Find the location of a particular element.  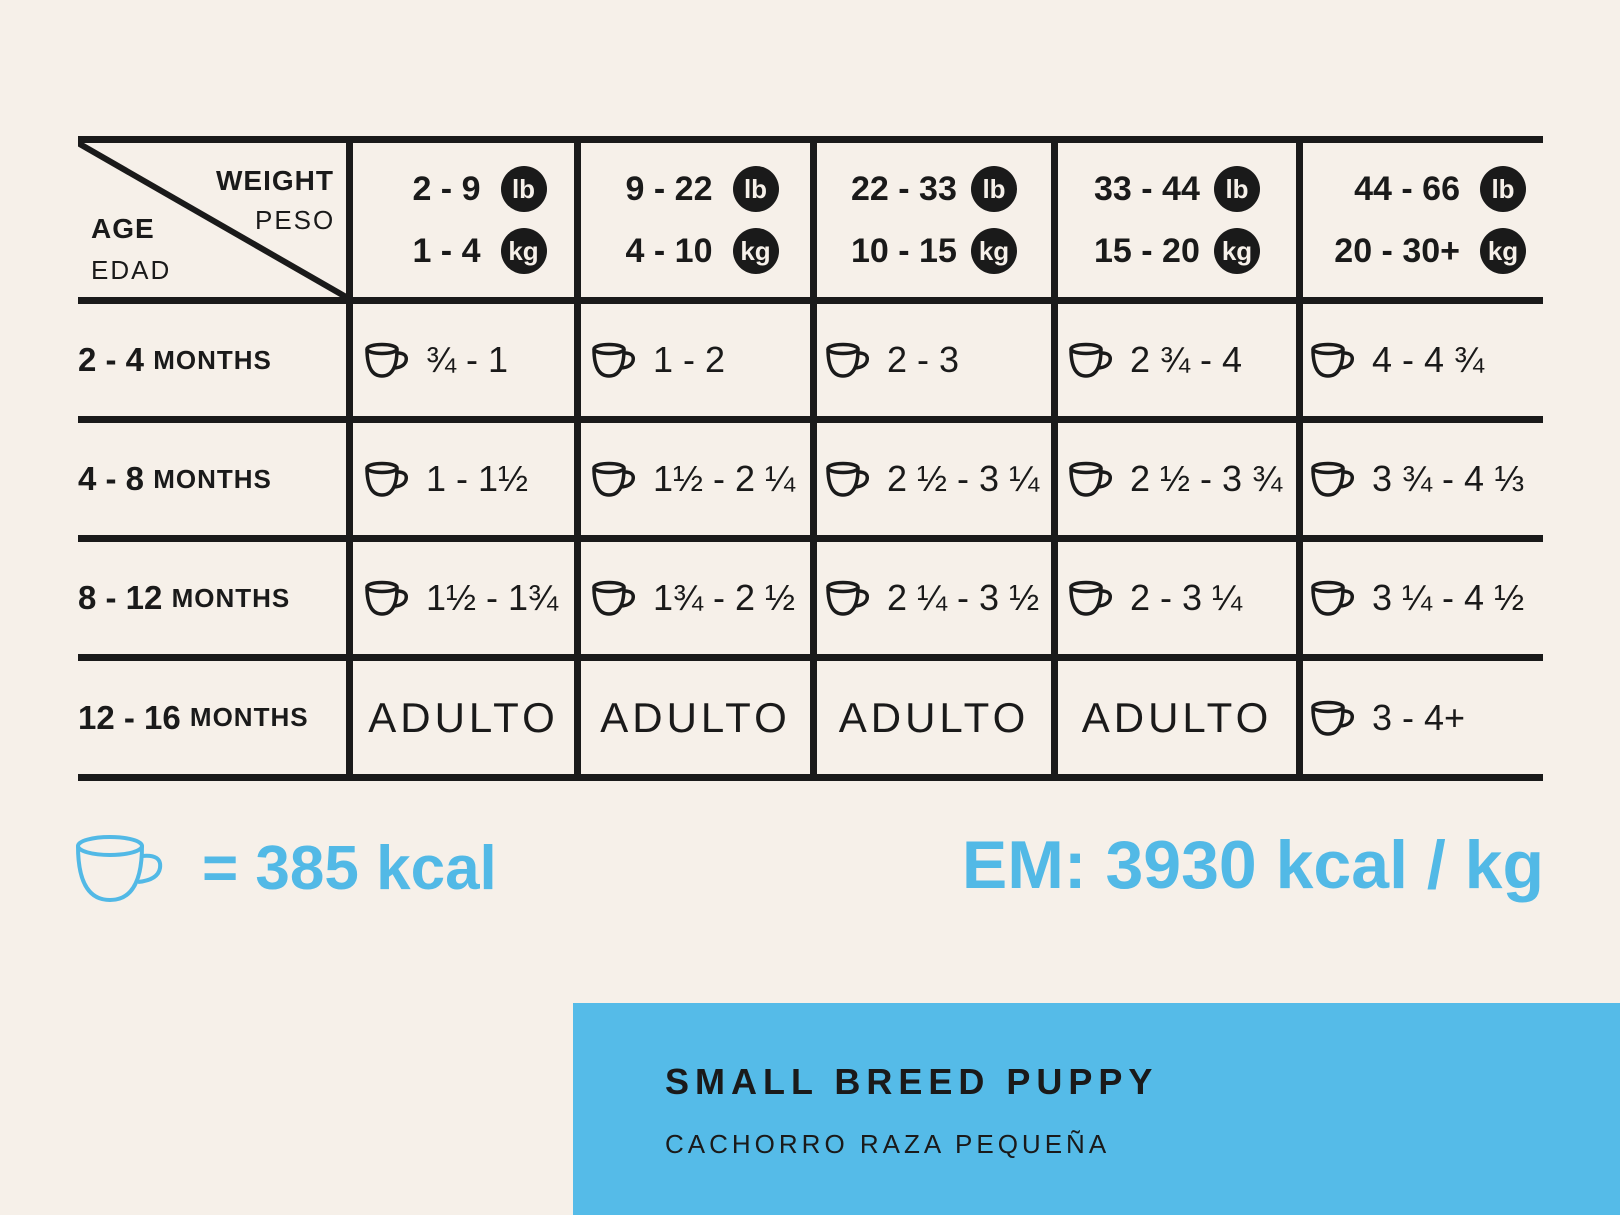

table-rule is located at coordinates (810, 139).